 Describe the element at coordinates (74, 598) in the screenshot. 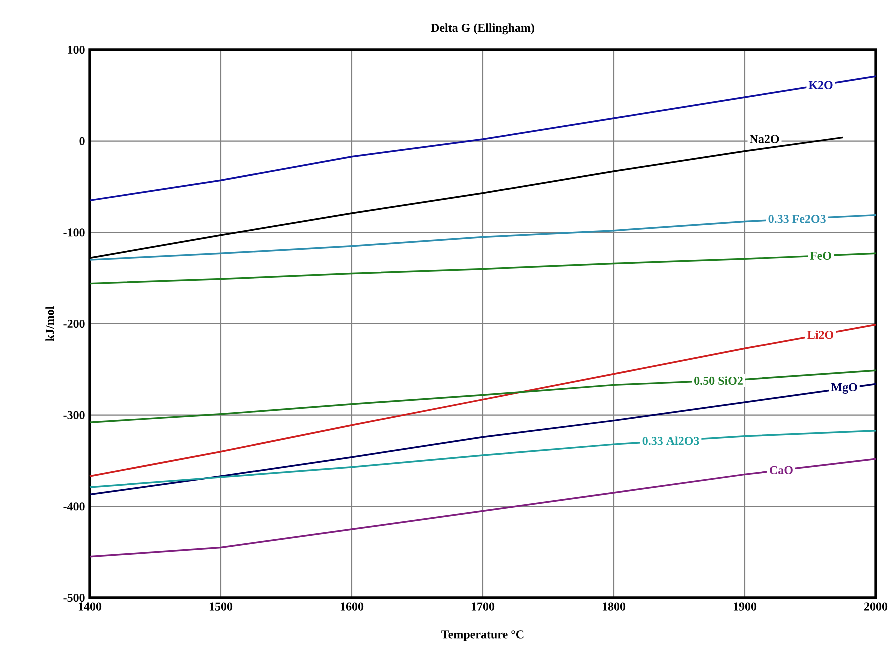

I see `y-tick-label: -500` at that location.